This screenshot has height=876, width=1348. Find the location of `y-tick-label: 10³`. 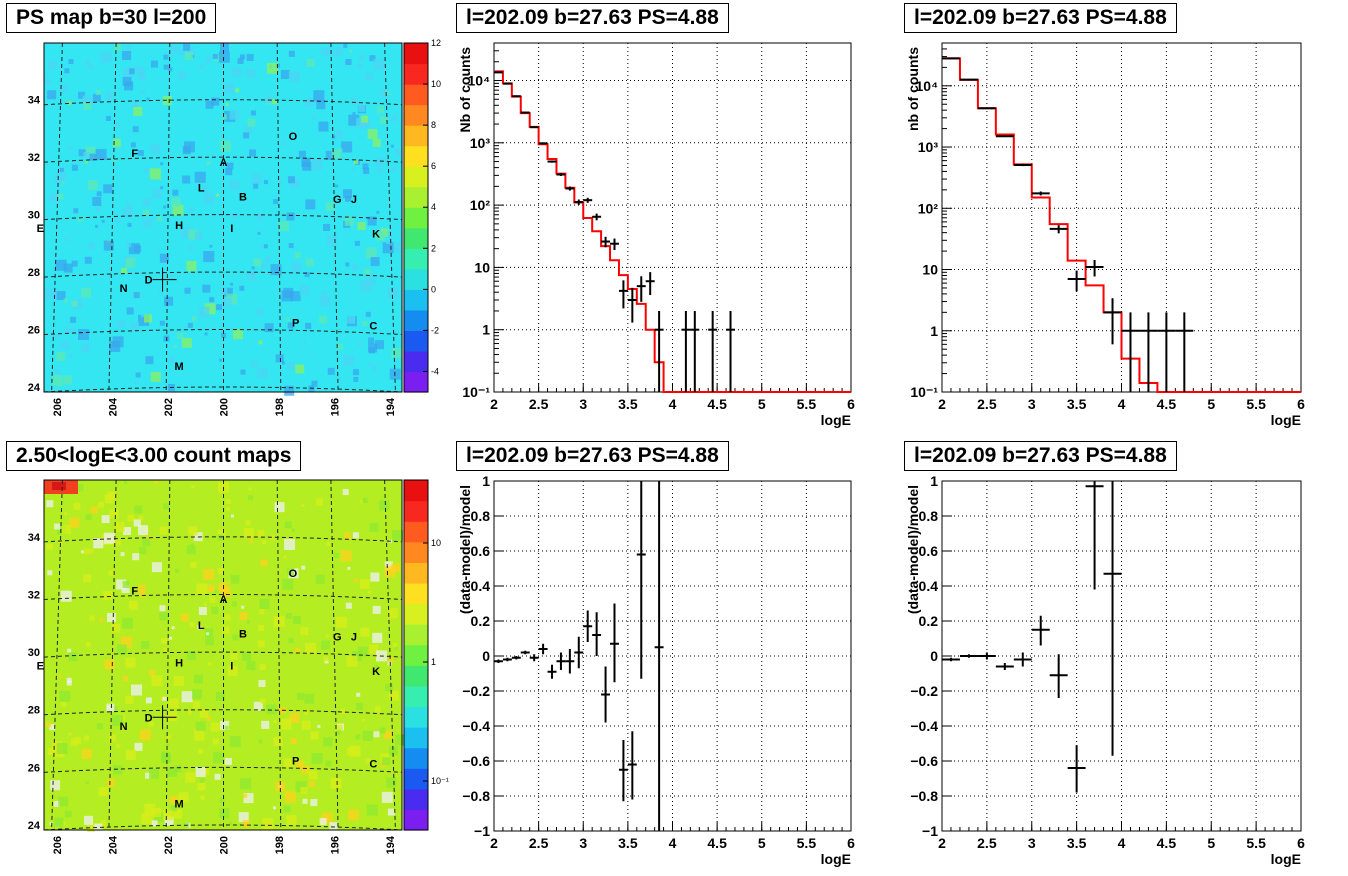

y-tick-label: 10³ is located at coordinates (480, 143).